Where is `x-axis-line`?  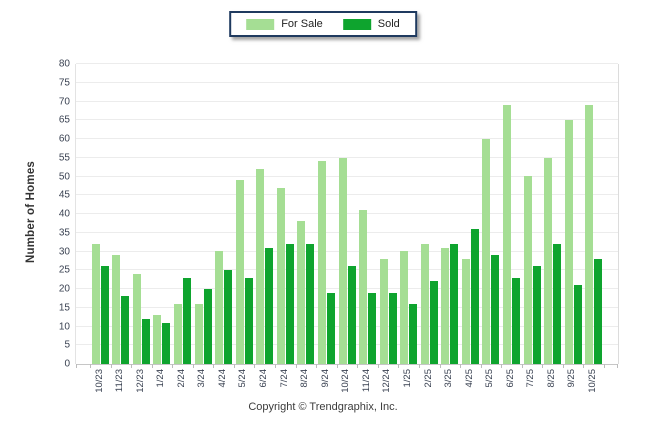
x-axis-line is located at coordinates (347, 364).